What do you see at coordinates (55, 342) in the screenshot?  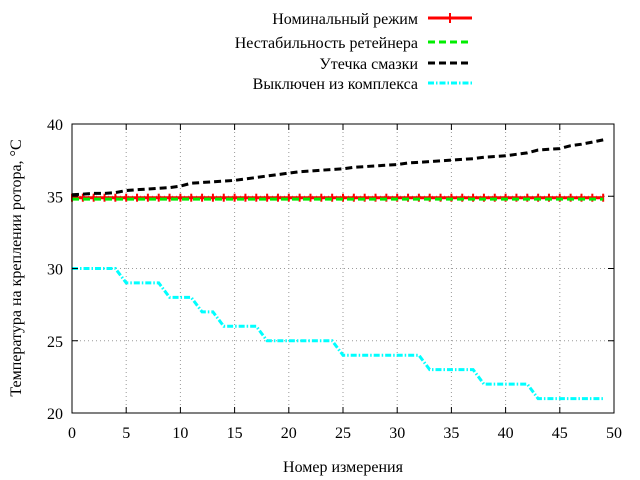 I see `y-tick-label: 25` at bounding box center [55, 342].